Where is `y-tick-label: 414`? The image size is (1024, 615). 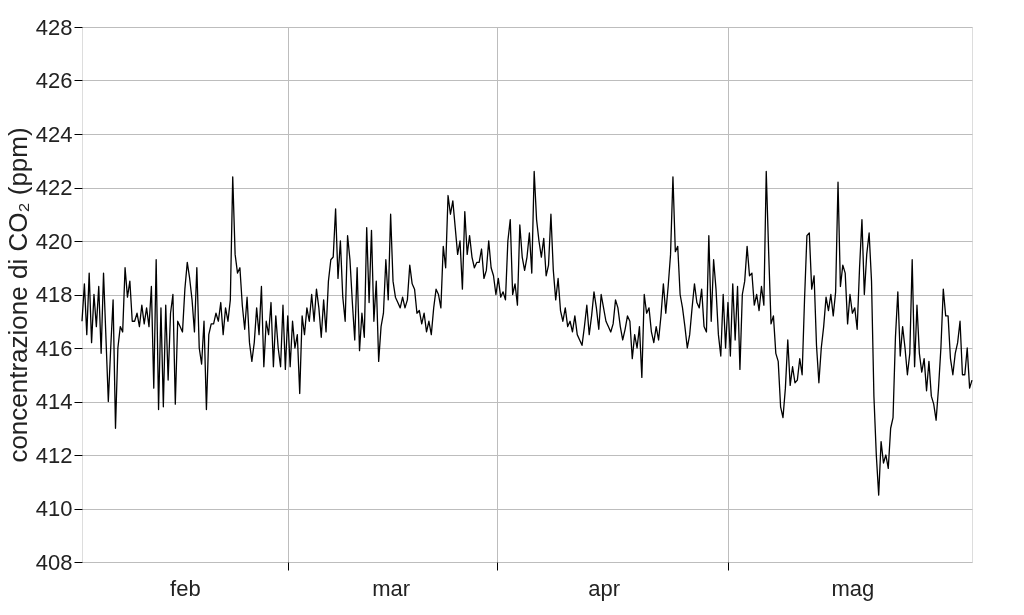 y-tick-label: 414 is located at coordinates (54, 401).